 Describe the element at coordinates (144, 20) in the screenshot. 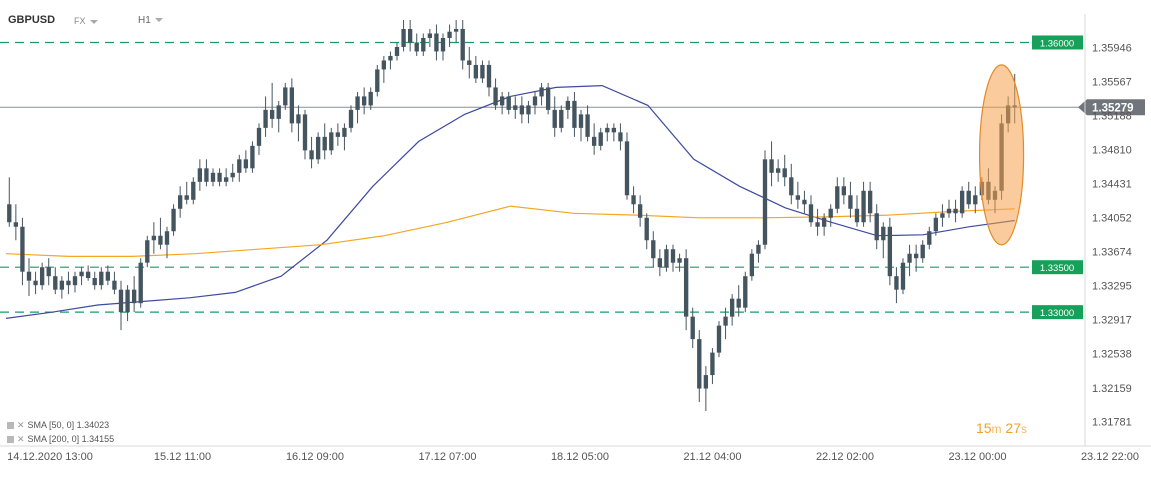

I see `timeframe-label: H1` at that location.